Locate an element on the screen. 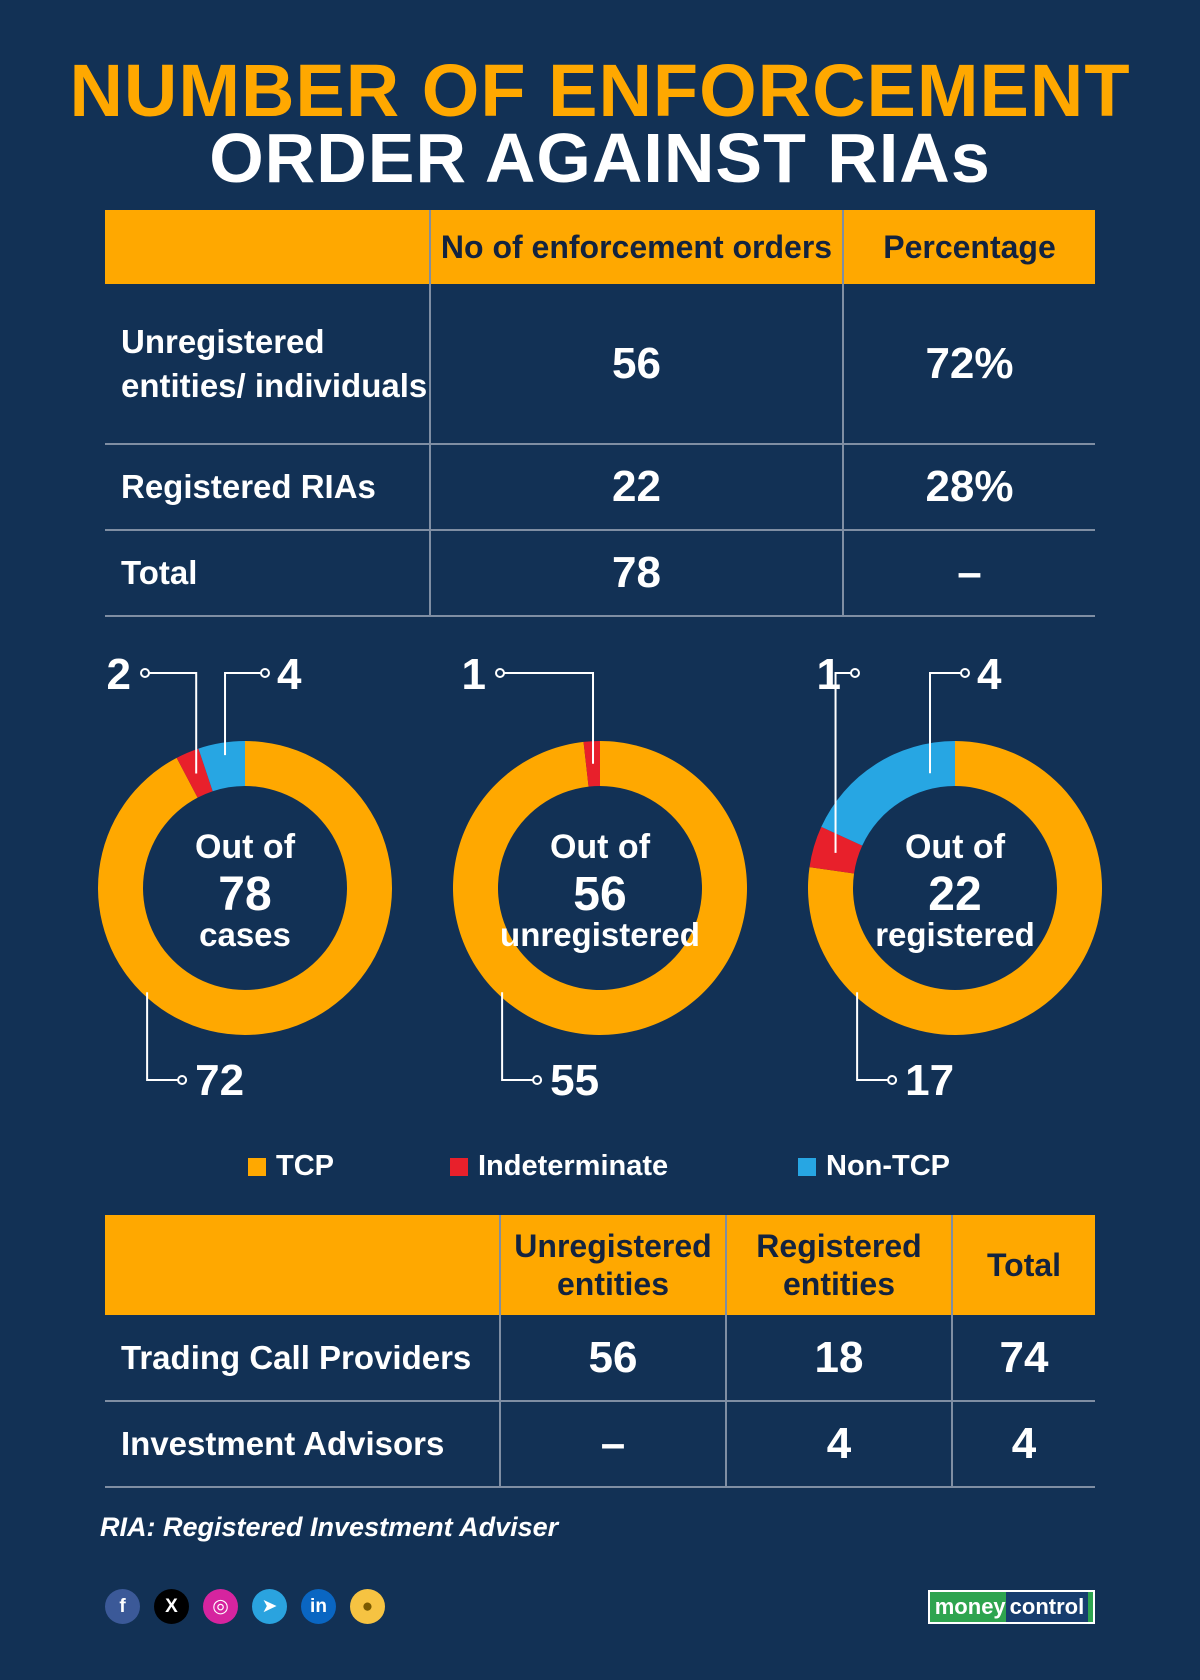 Image resolution: width=1200 pixels, height=1680 pixels. legend-label: Indeterminate is located at coordinates (573, 1166).